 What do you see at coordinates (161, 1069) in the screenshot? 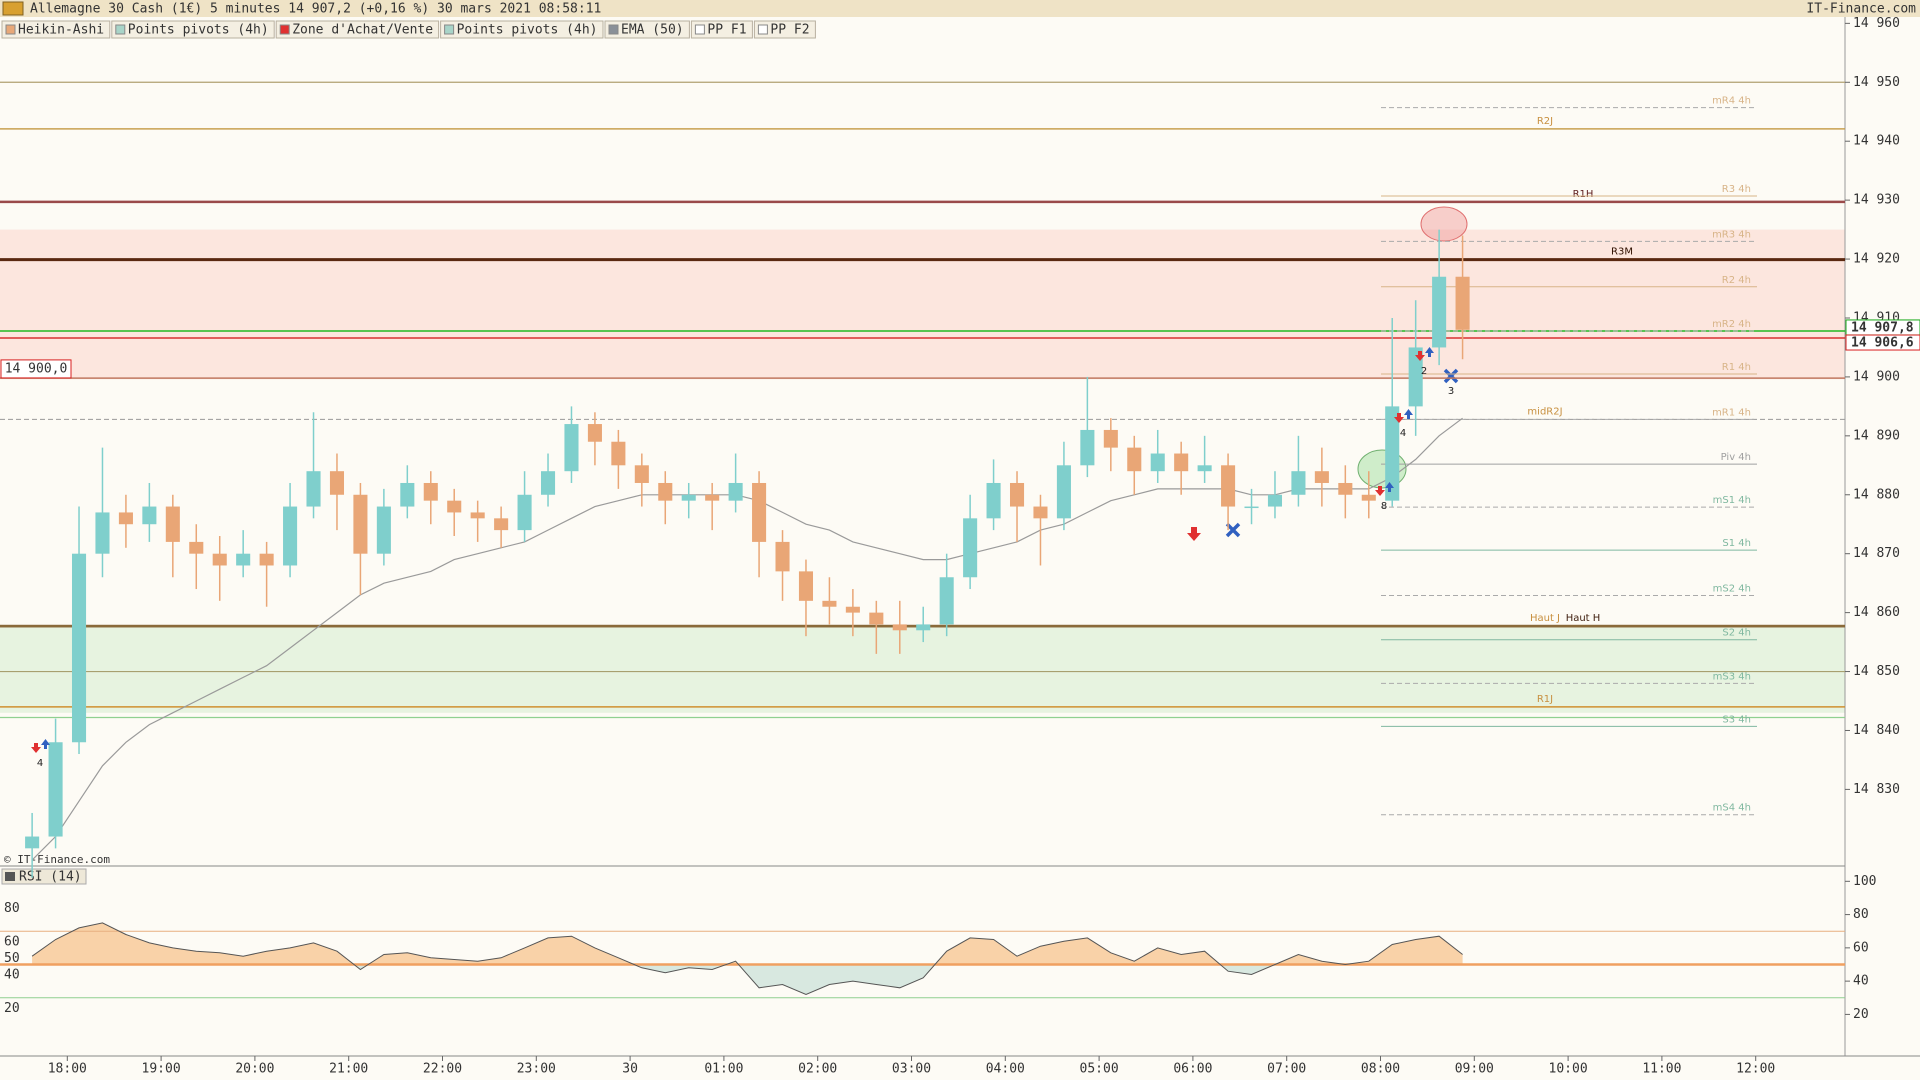
I see `x-tick-label: 19:00` at bounding box center [161, 1069].